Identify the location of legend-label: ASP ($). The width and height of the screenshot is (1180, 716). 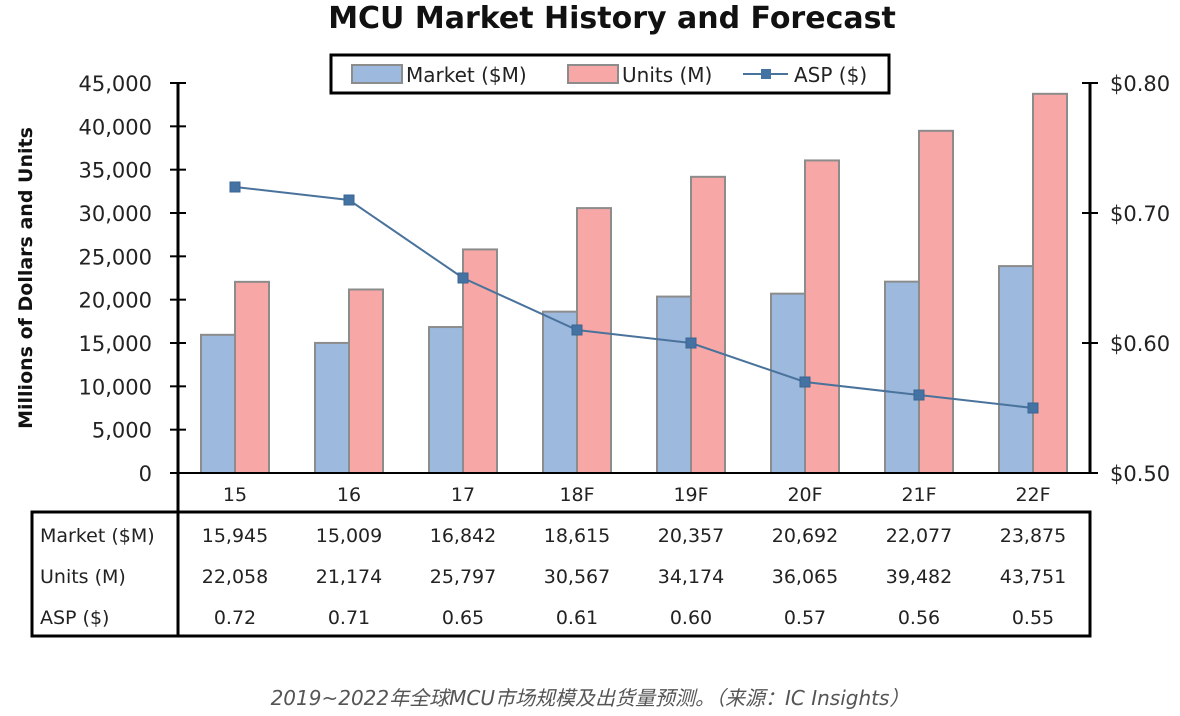
(830, 75).